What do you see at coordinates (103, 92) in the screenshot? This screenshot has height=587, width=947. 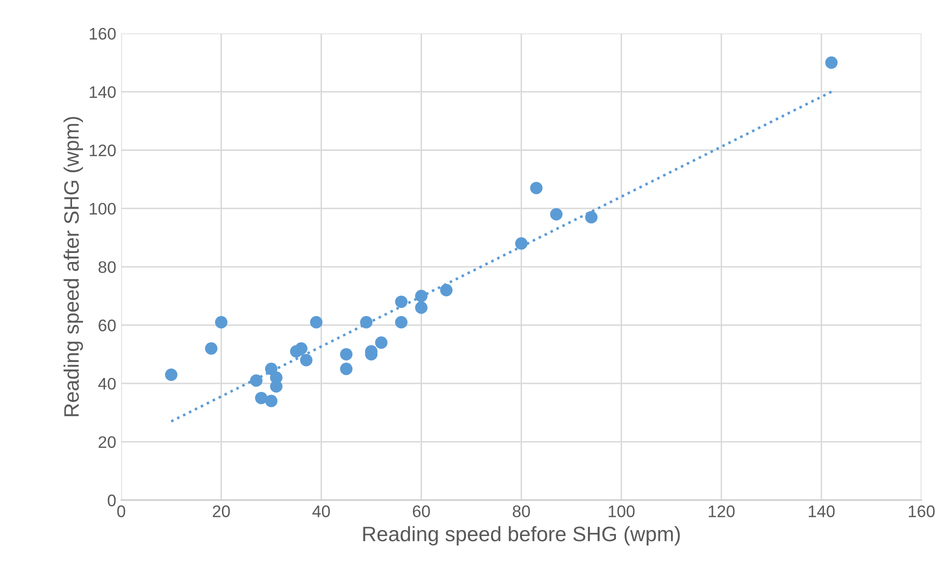 I see `y-tick-label: 140` at bounding box center [103, 92].